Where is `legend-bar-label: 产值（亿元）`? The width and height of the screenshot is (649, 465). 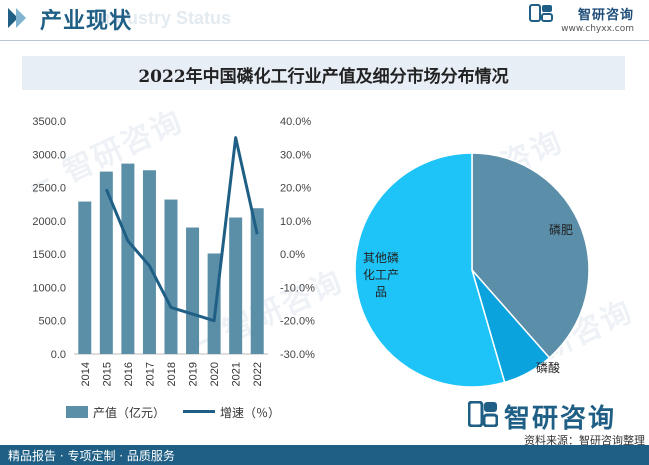
legend-bar-label: 产值（亿元） is located at coordinates (129, 413).